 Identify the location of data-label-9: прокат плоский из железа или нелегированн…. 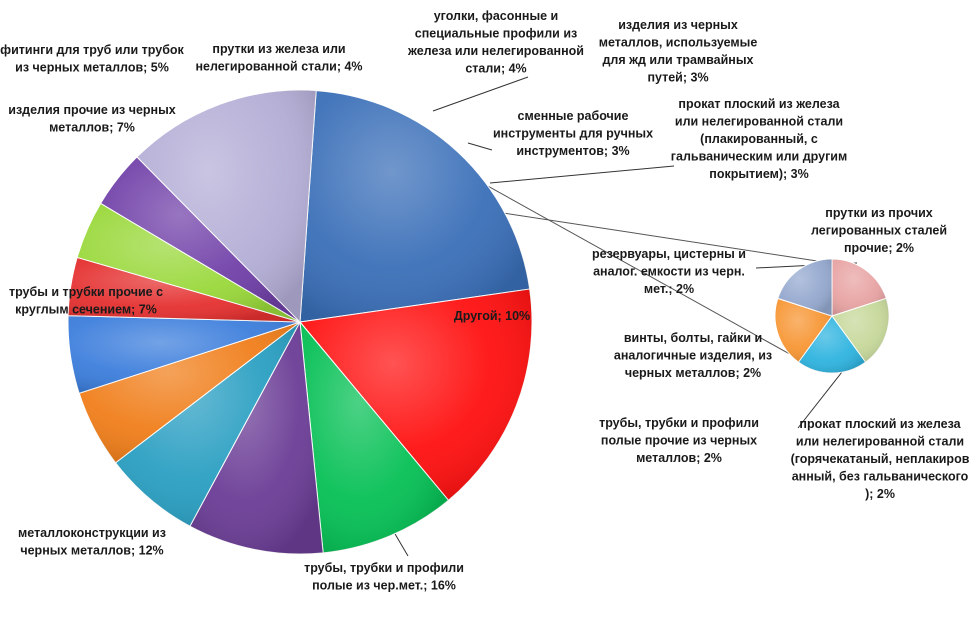
(759, 139).